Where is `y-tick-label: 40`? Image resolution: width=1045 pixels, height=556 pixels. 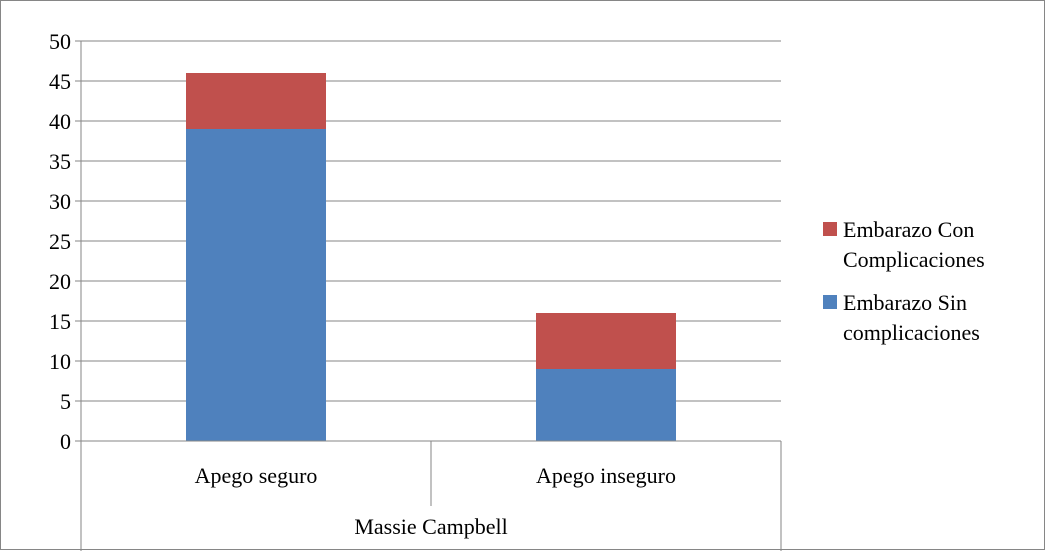
y-tick-label: 40 is located at coordinates (60, 121).